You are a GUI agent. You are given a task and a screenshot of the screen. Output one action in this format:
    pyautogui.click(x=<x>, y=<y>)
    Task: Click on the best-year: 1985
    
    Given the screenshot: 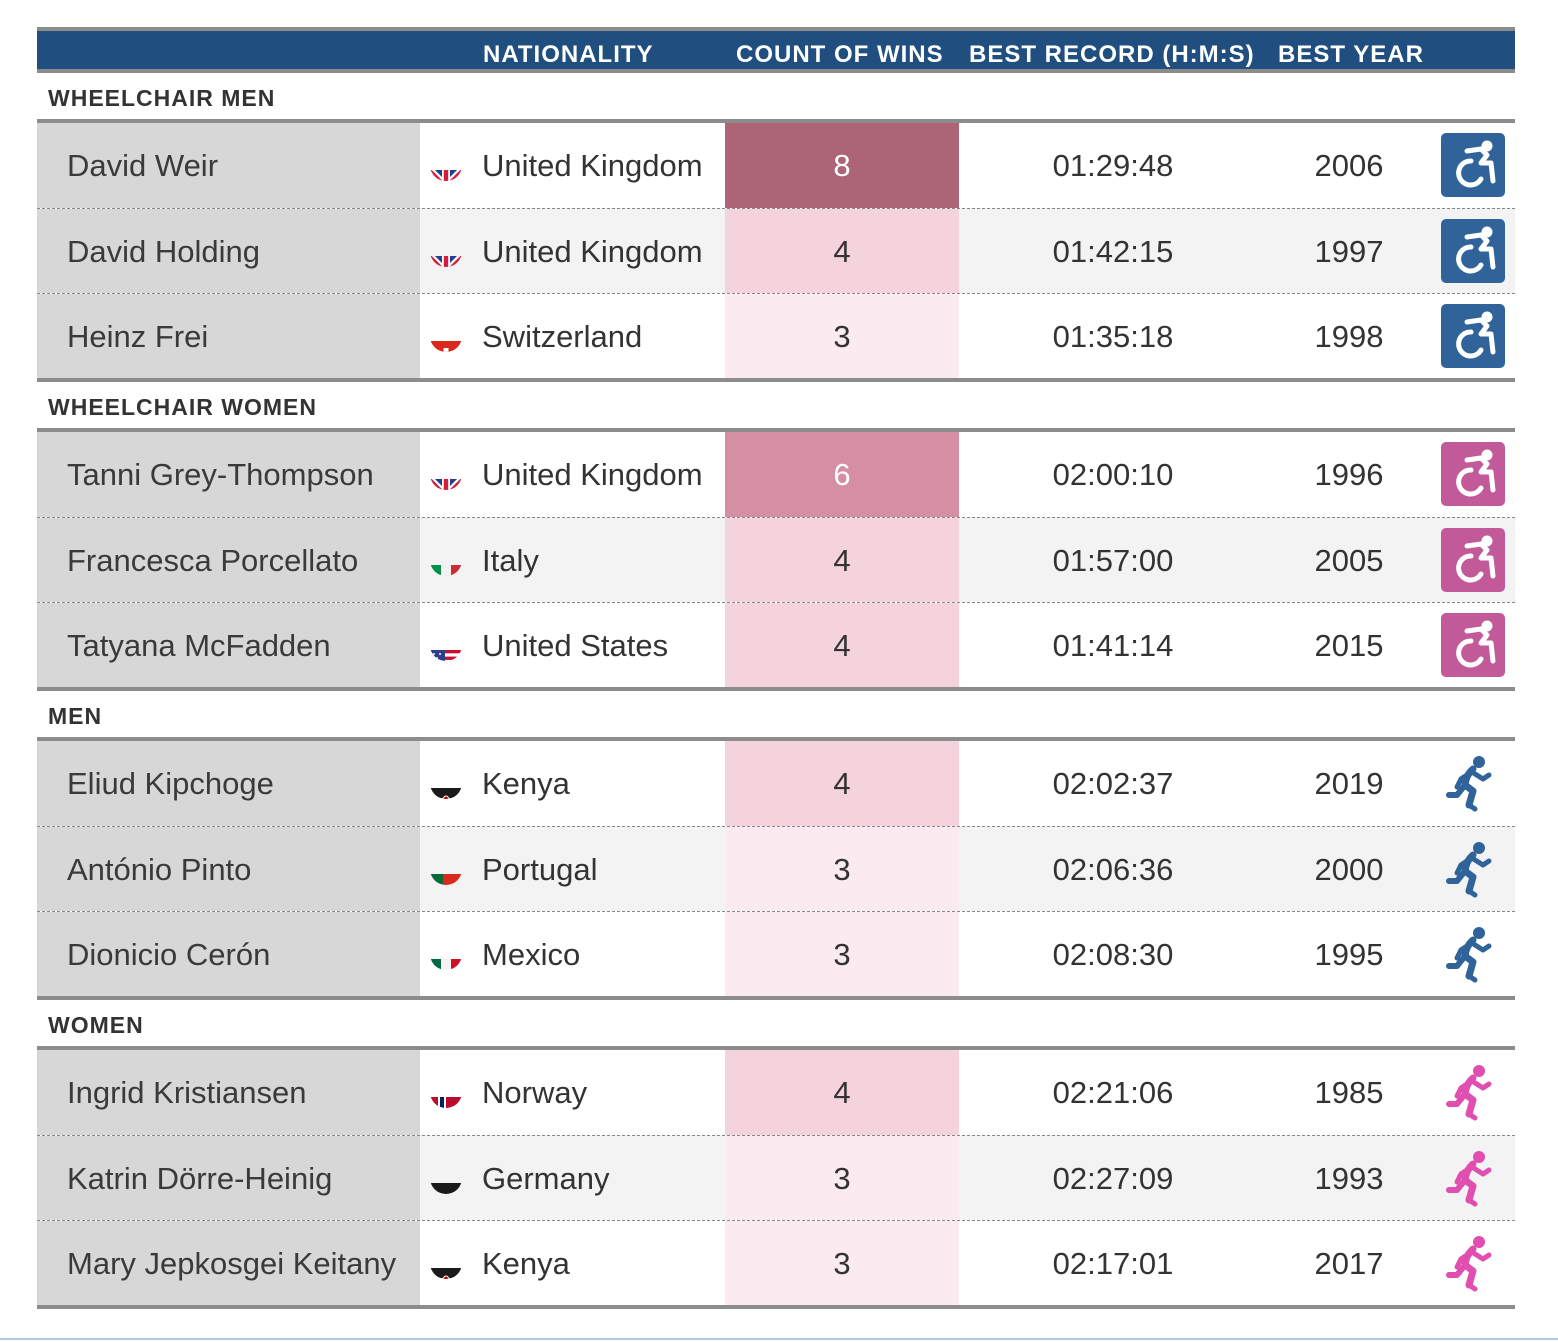 What is the action you would take?
    pyautogui.click(x=1349, y=1092)
    